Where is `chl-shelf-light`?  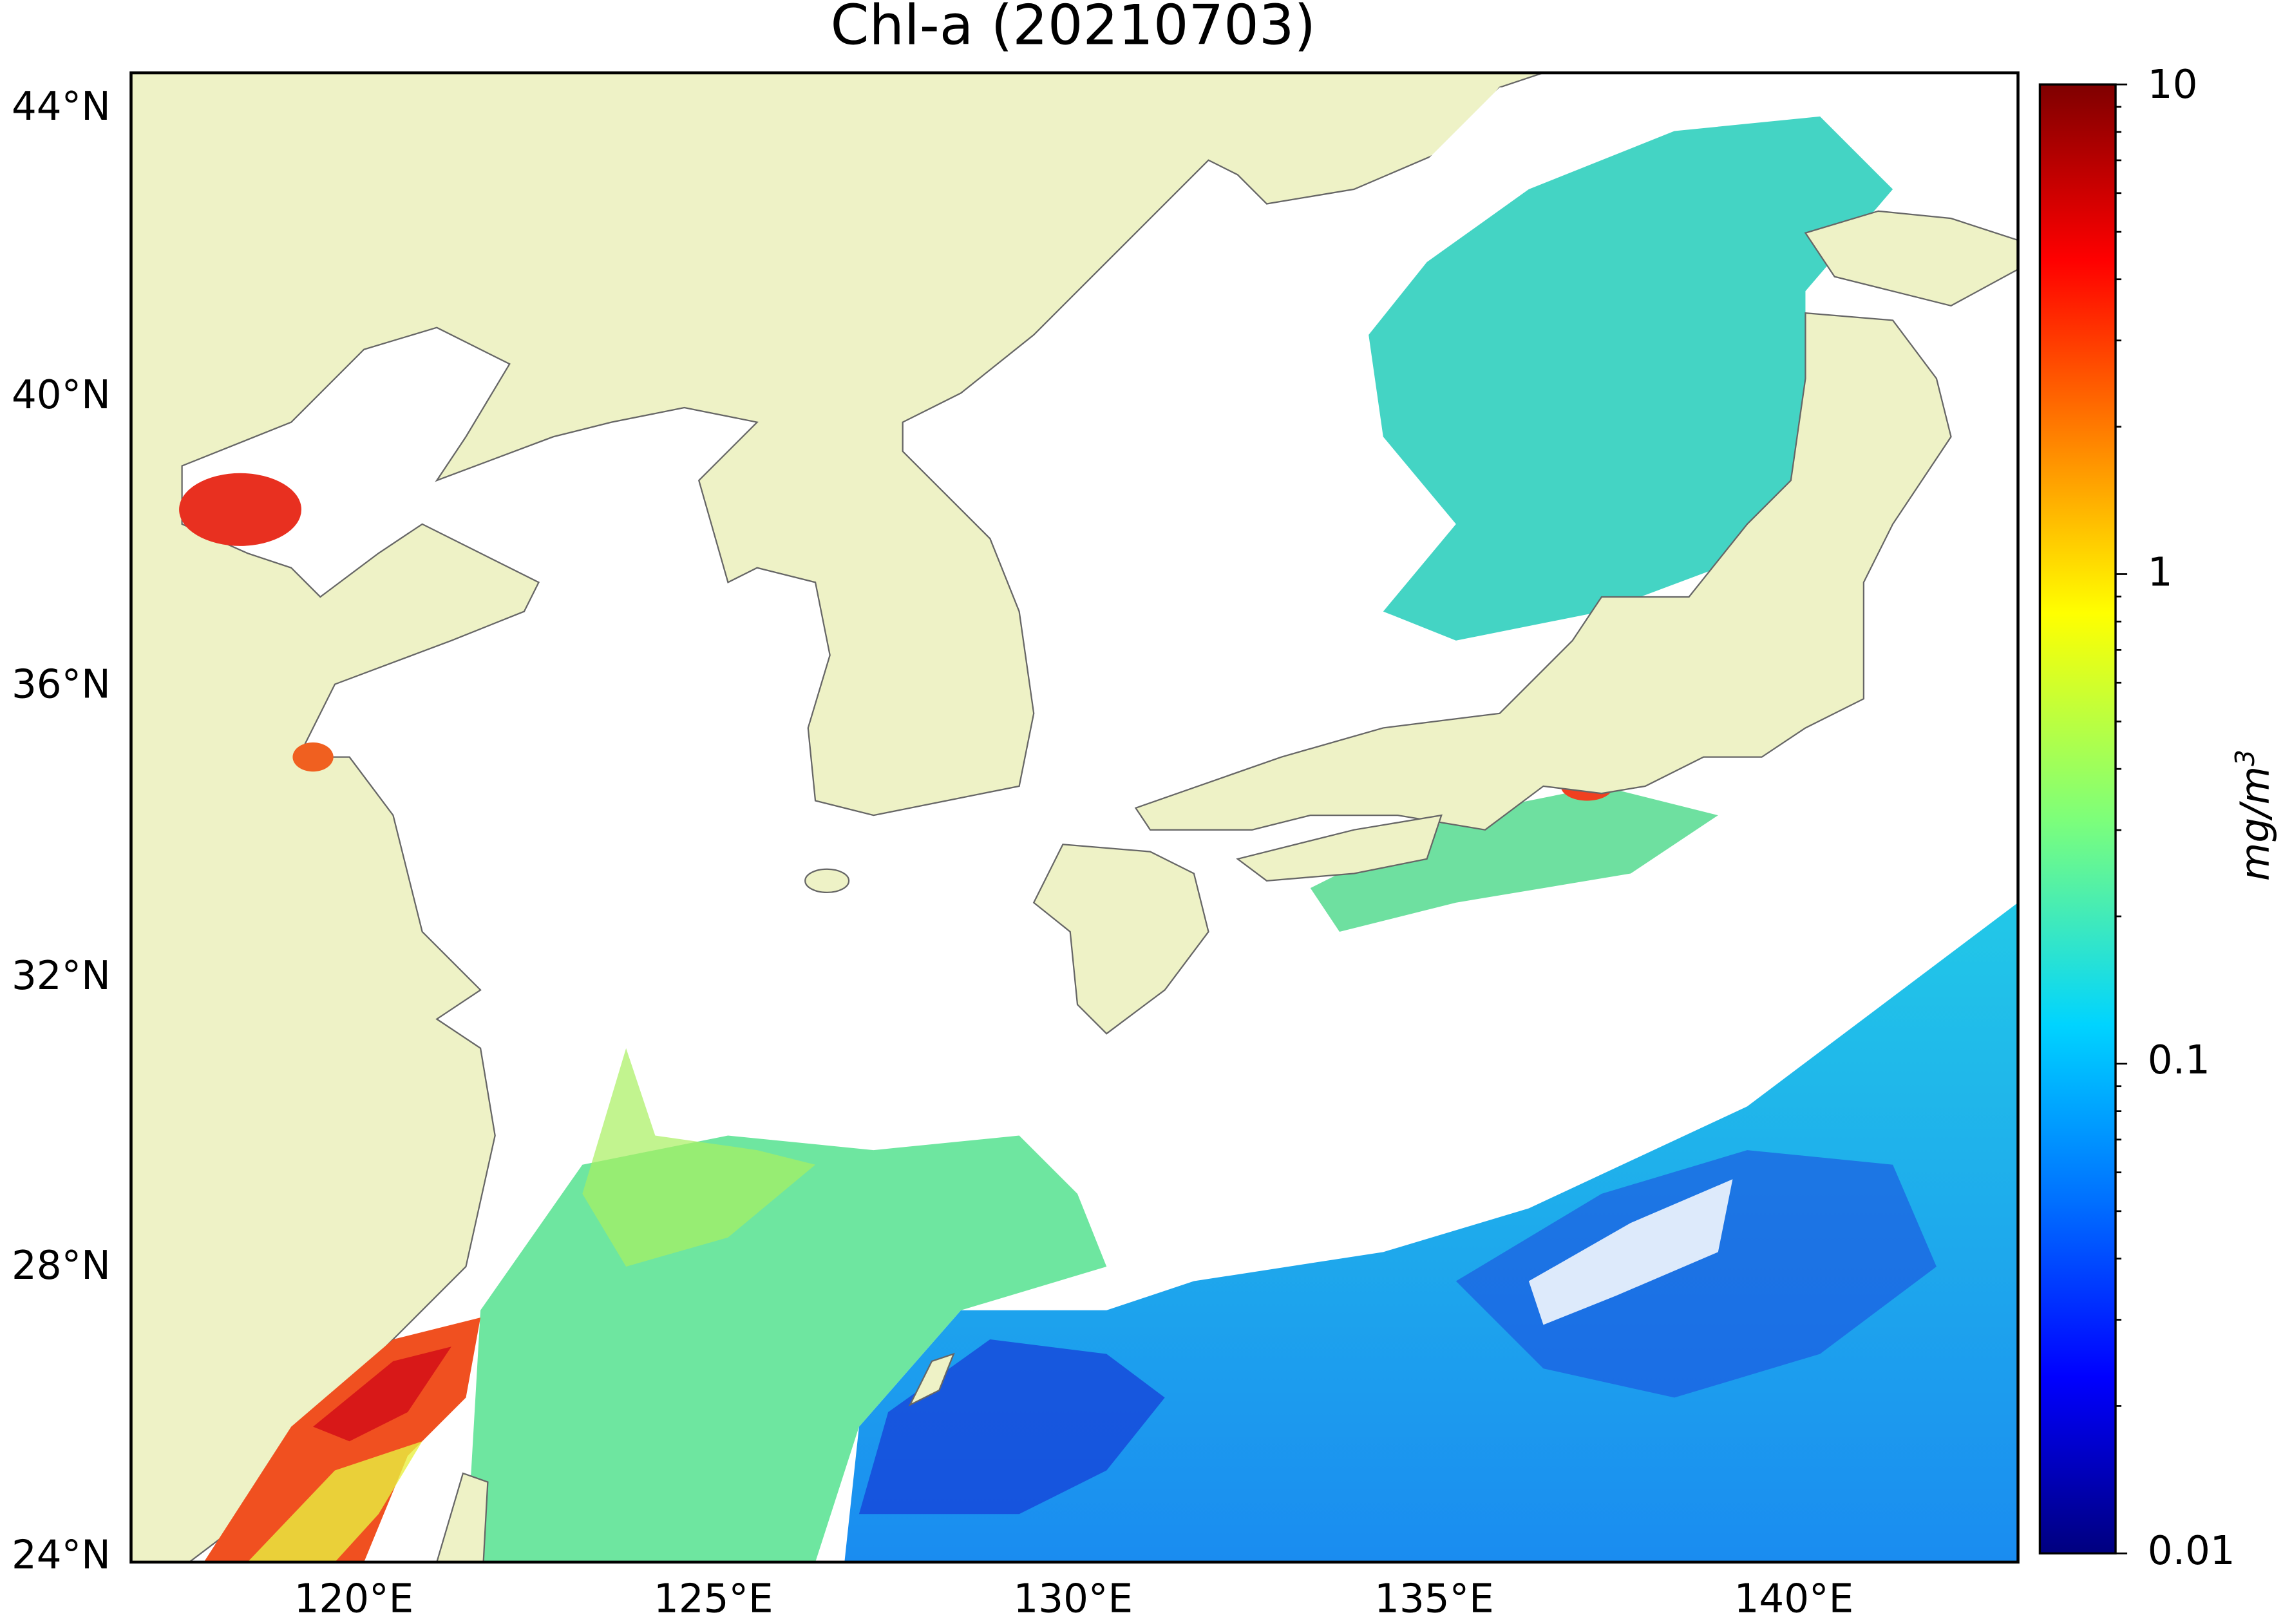 chl-shelf-light is located at coordinates (699, 1158).